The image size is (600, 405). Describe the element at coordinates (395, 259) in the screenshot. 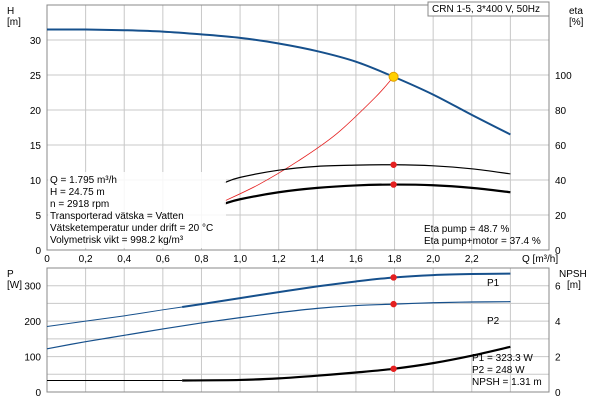

I see `x-tick-label: 1,8` at that location.